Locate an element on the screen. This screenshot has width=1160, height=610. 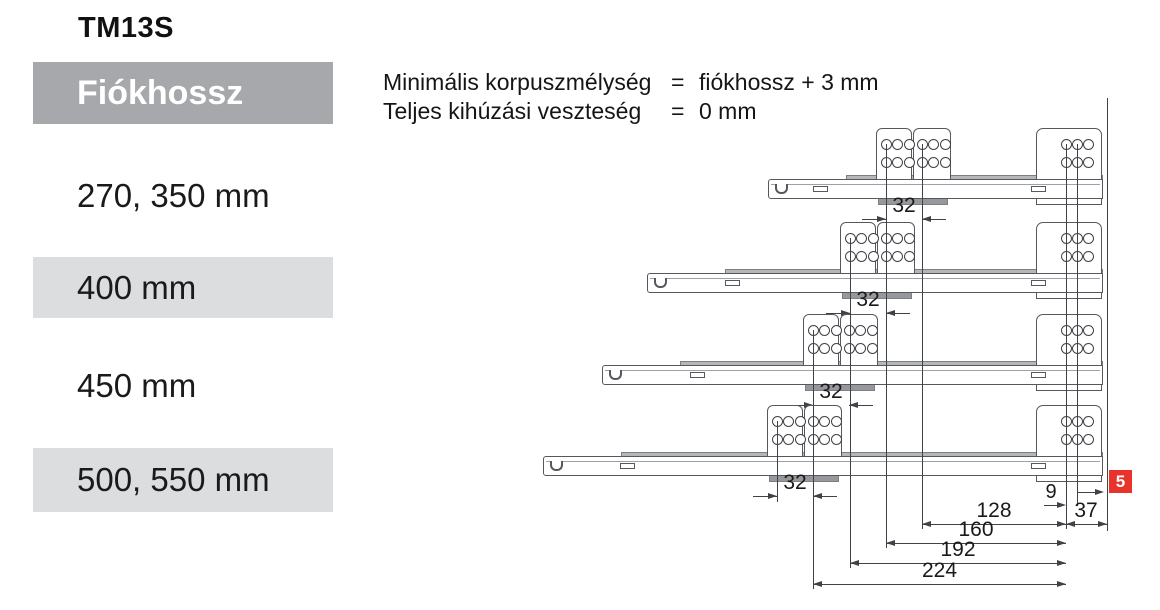
spec-row-travel-loss: Teljes kihúzási veszteség = 0 mm is located at coordinates (631, 111).